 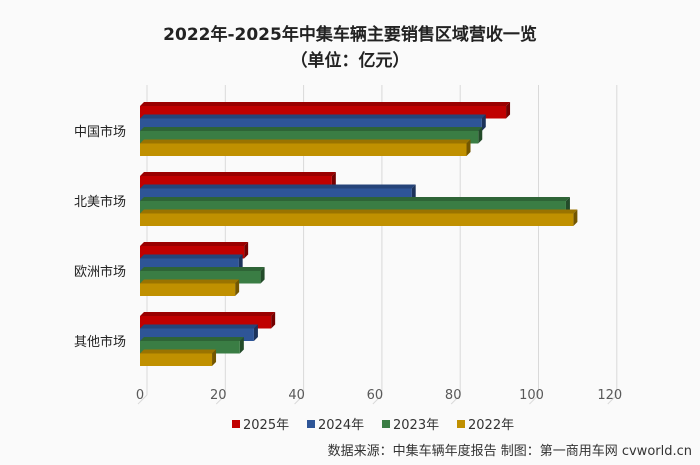 I want to click on x-tick-label: 20, so click(x=218, y=395).